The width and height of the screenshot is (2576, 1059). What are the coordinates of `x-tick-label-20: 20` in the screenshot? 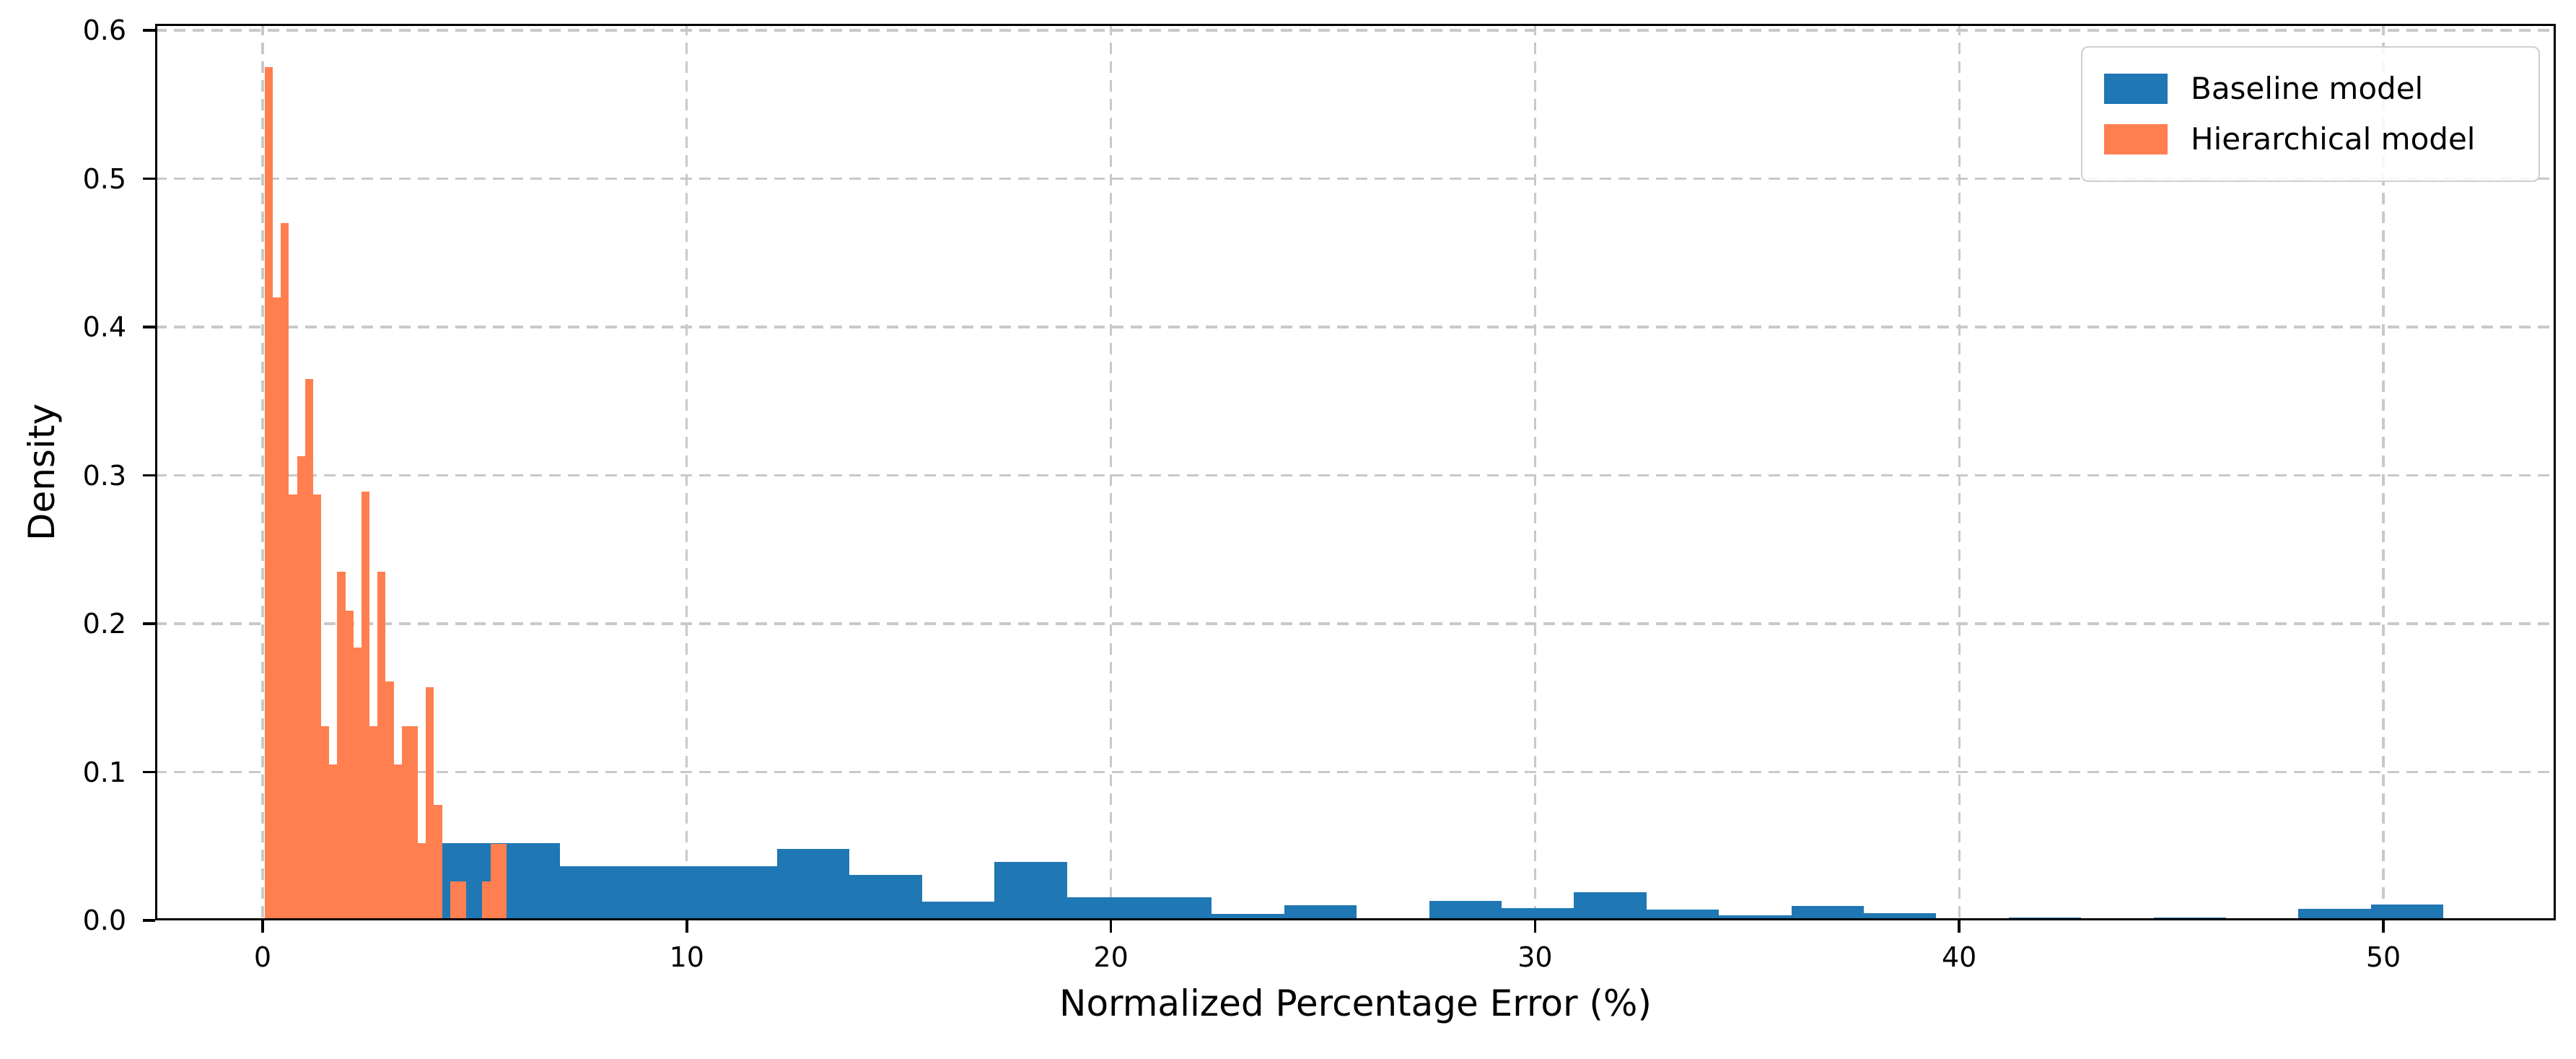 It's located at (1111, 957).